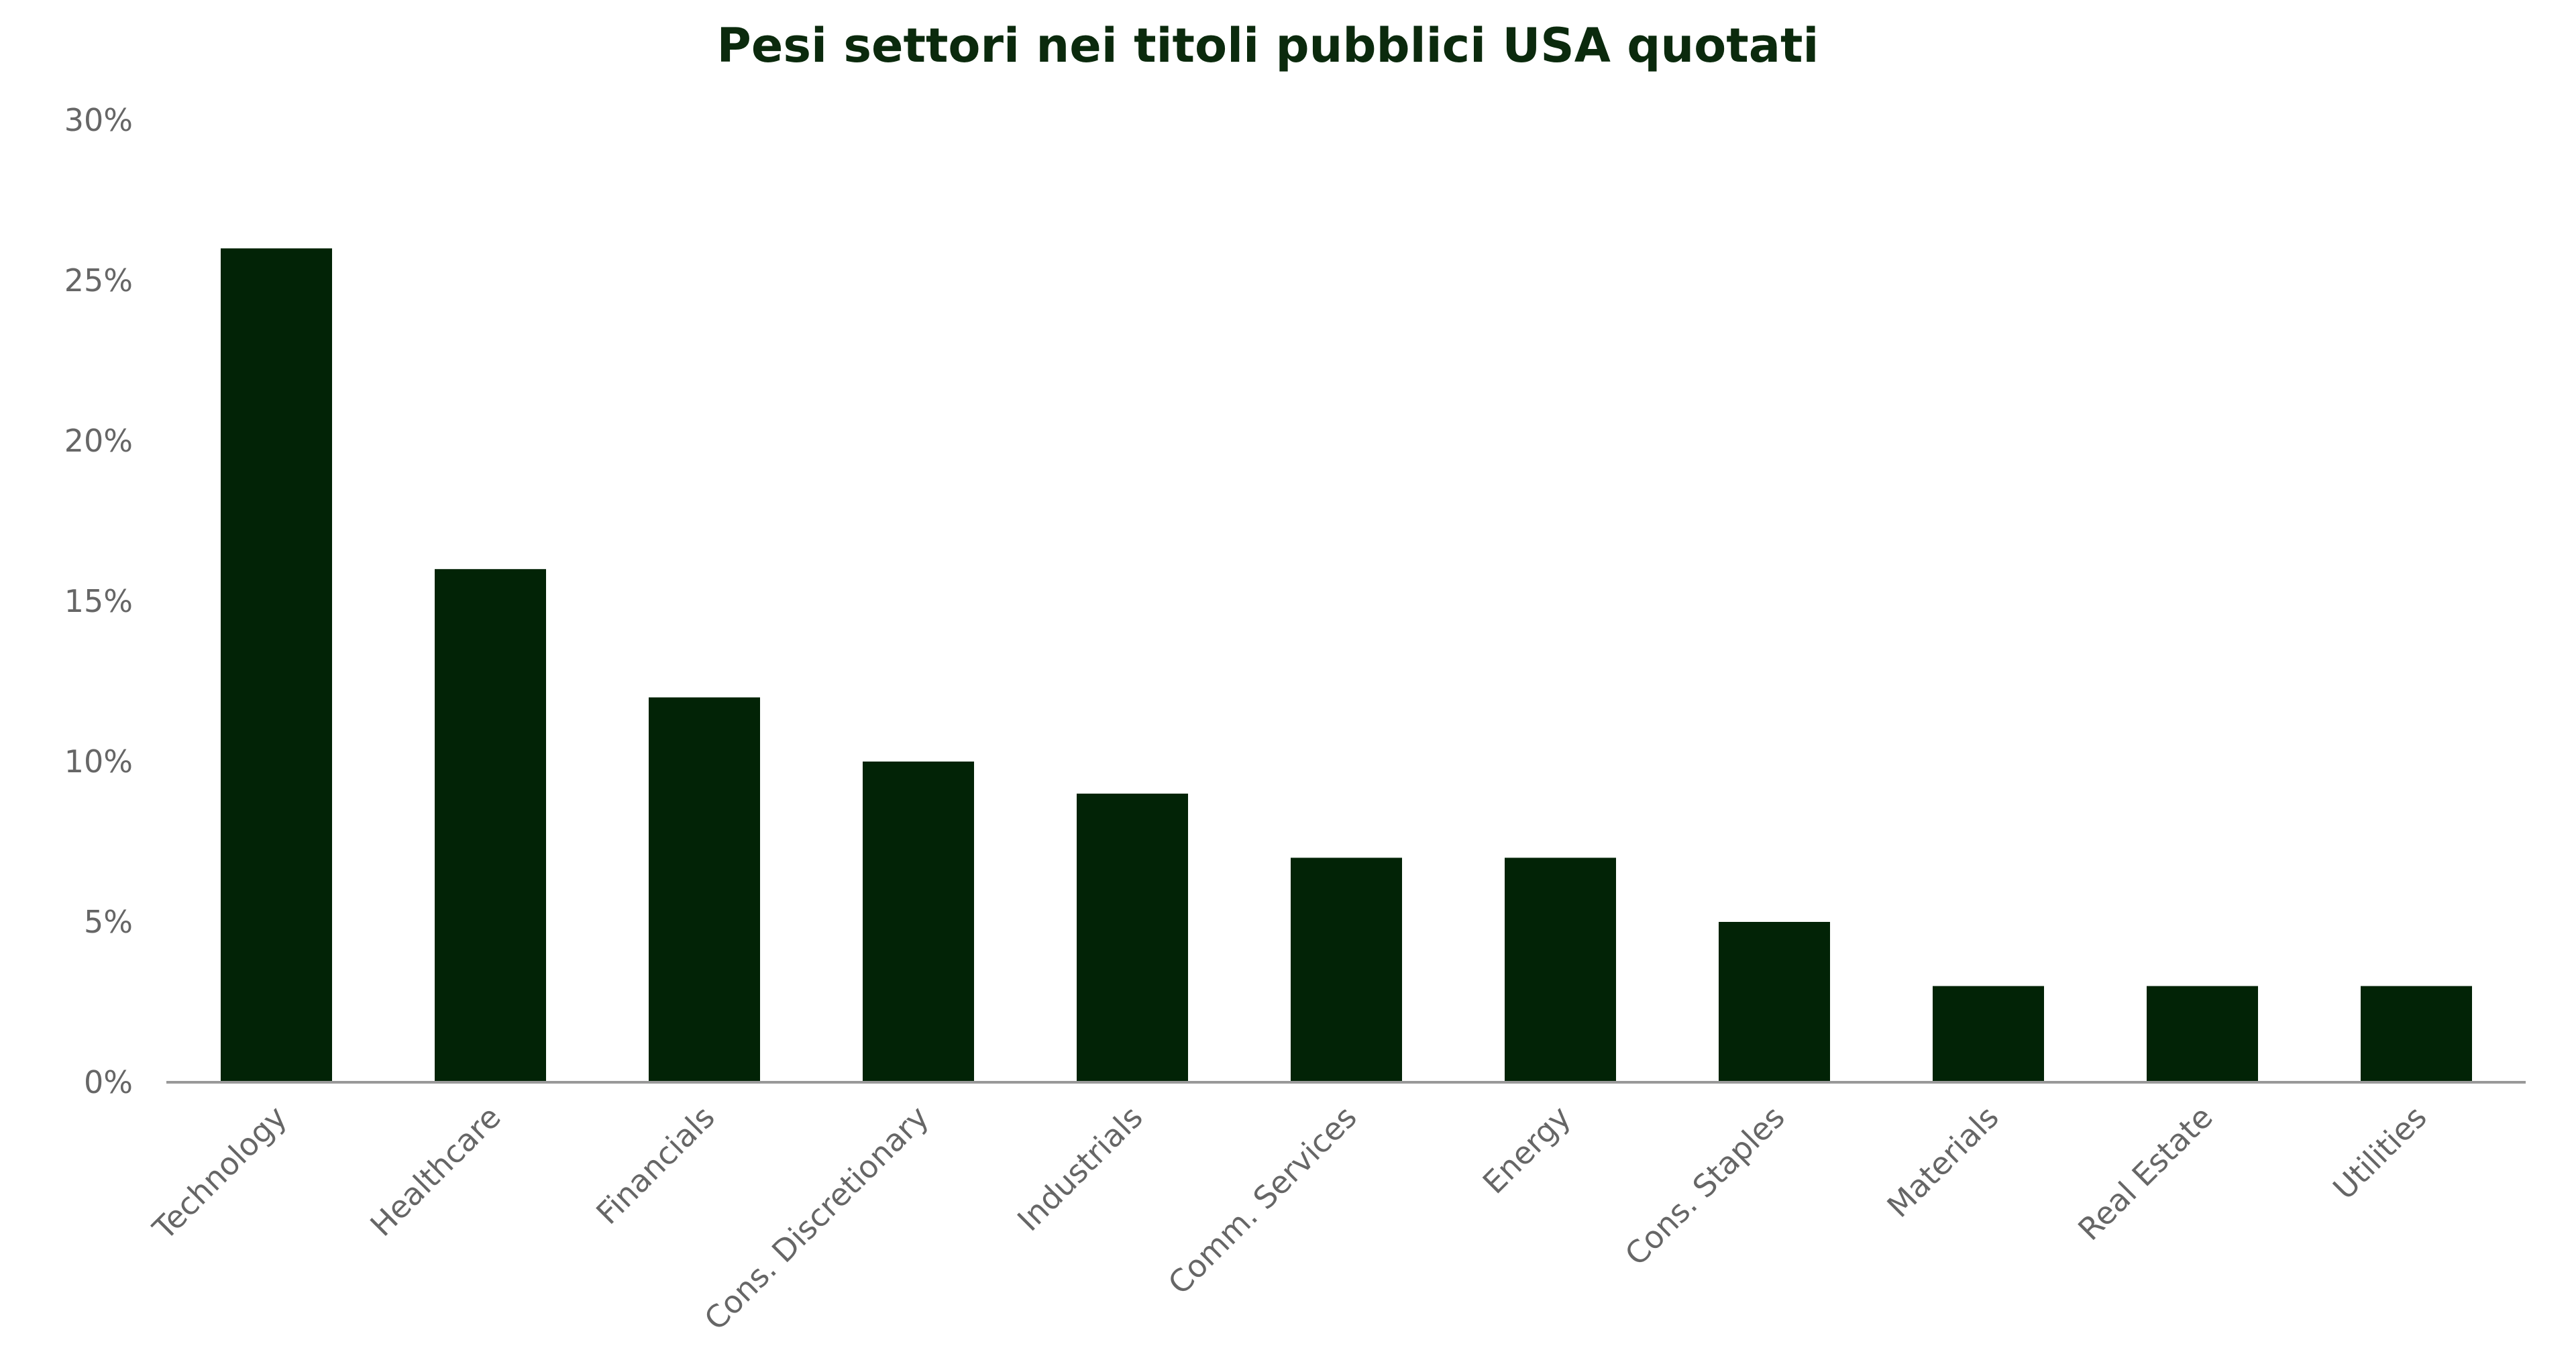 The image size is (2576, 1354). What do you see at coordinates (1705, 1186) in the screenshot?
I see `x-tick-label: Cons. Staples` at bounding box center [1705, 1186].